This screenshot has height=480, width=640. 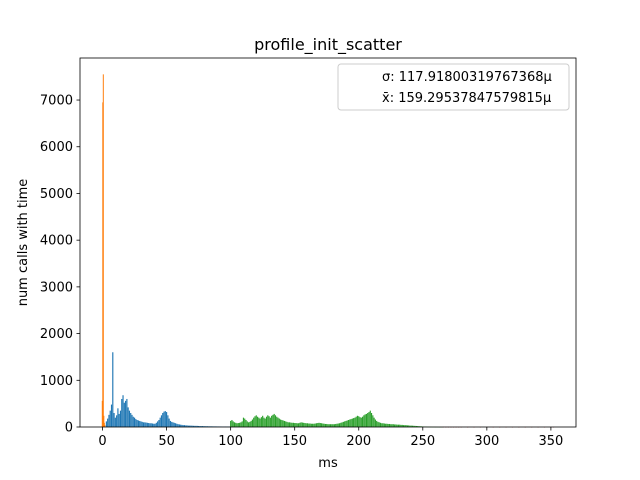 What do you see at coordinates (102, 441) in the screenshot?
I see `x-tick-label-0: 0` at bounding box center [102, 441].